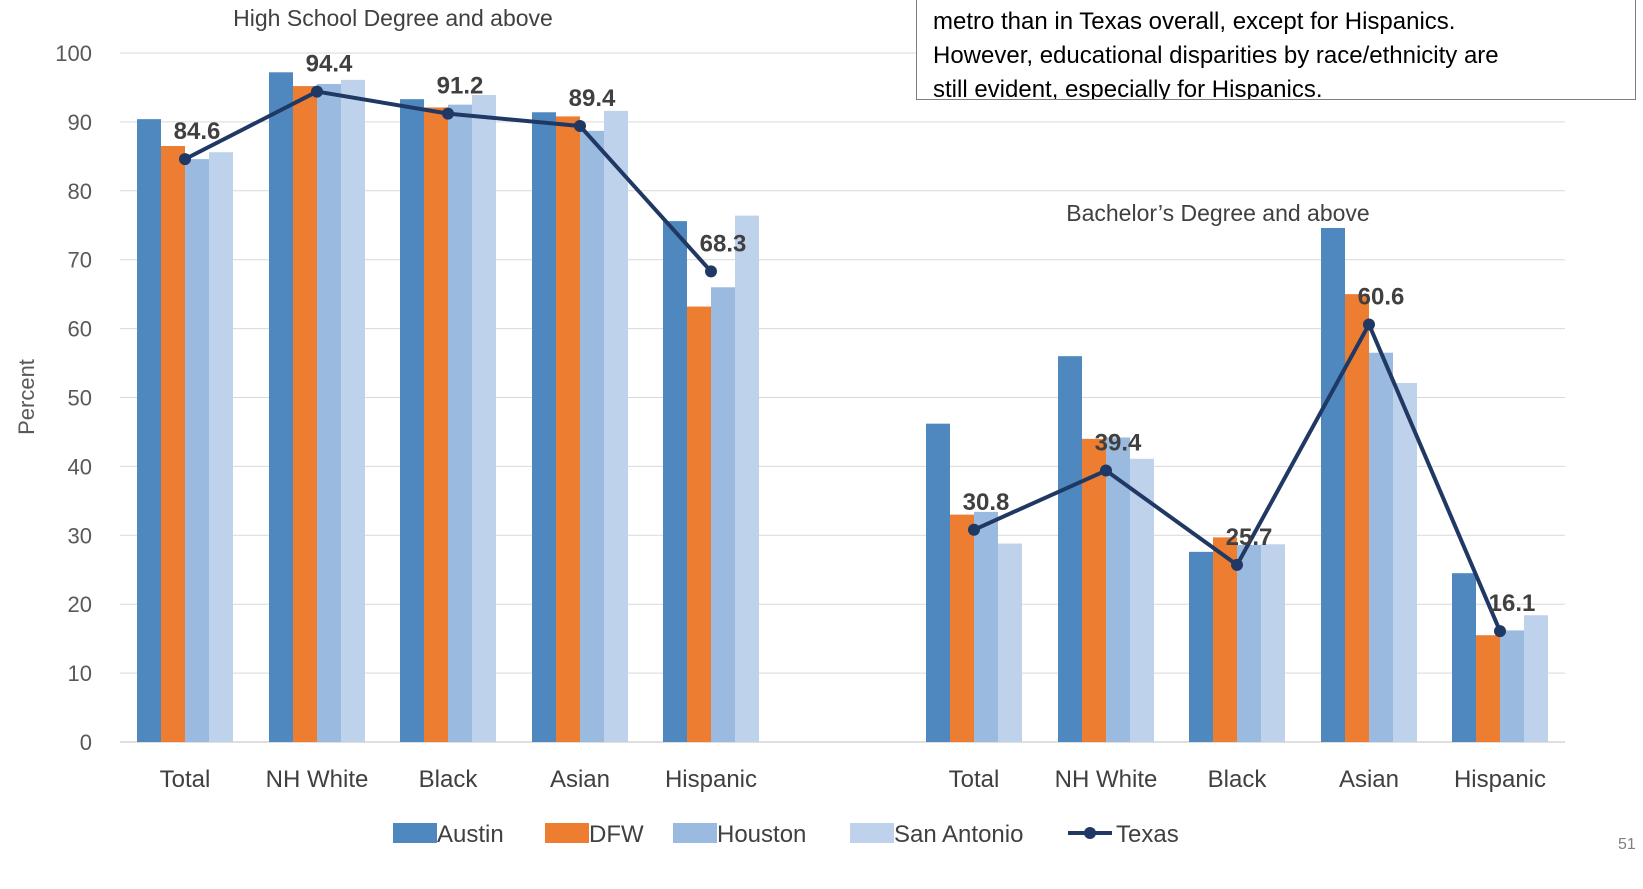 The image size is (1643, 889). What do you see at coordinates (616, 834) in the screenshot?
I see `legend-label: DFW` at bounding box center [616, 834].